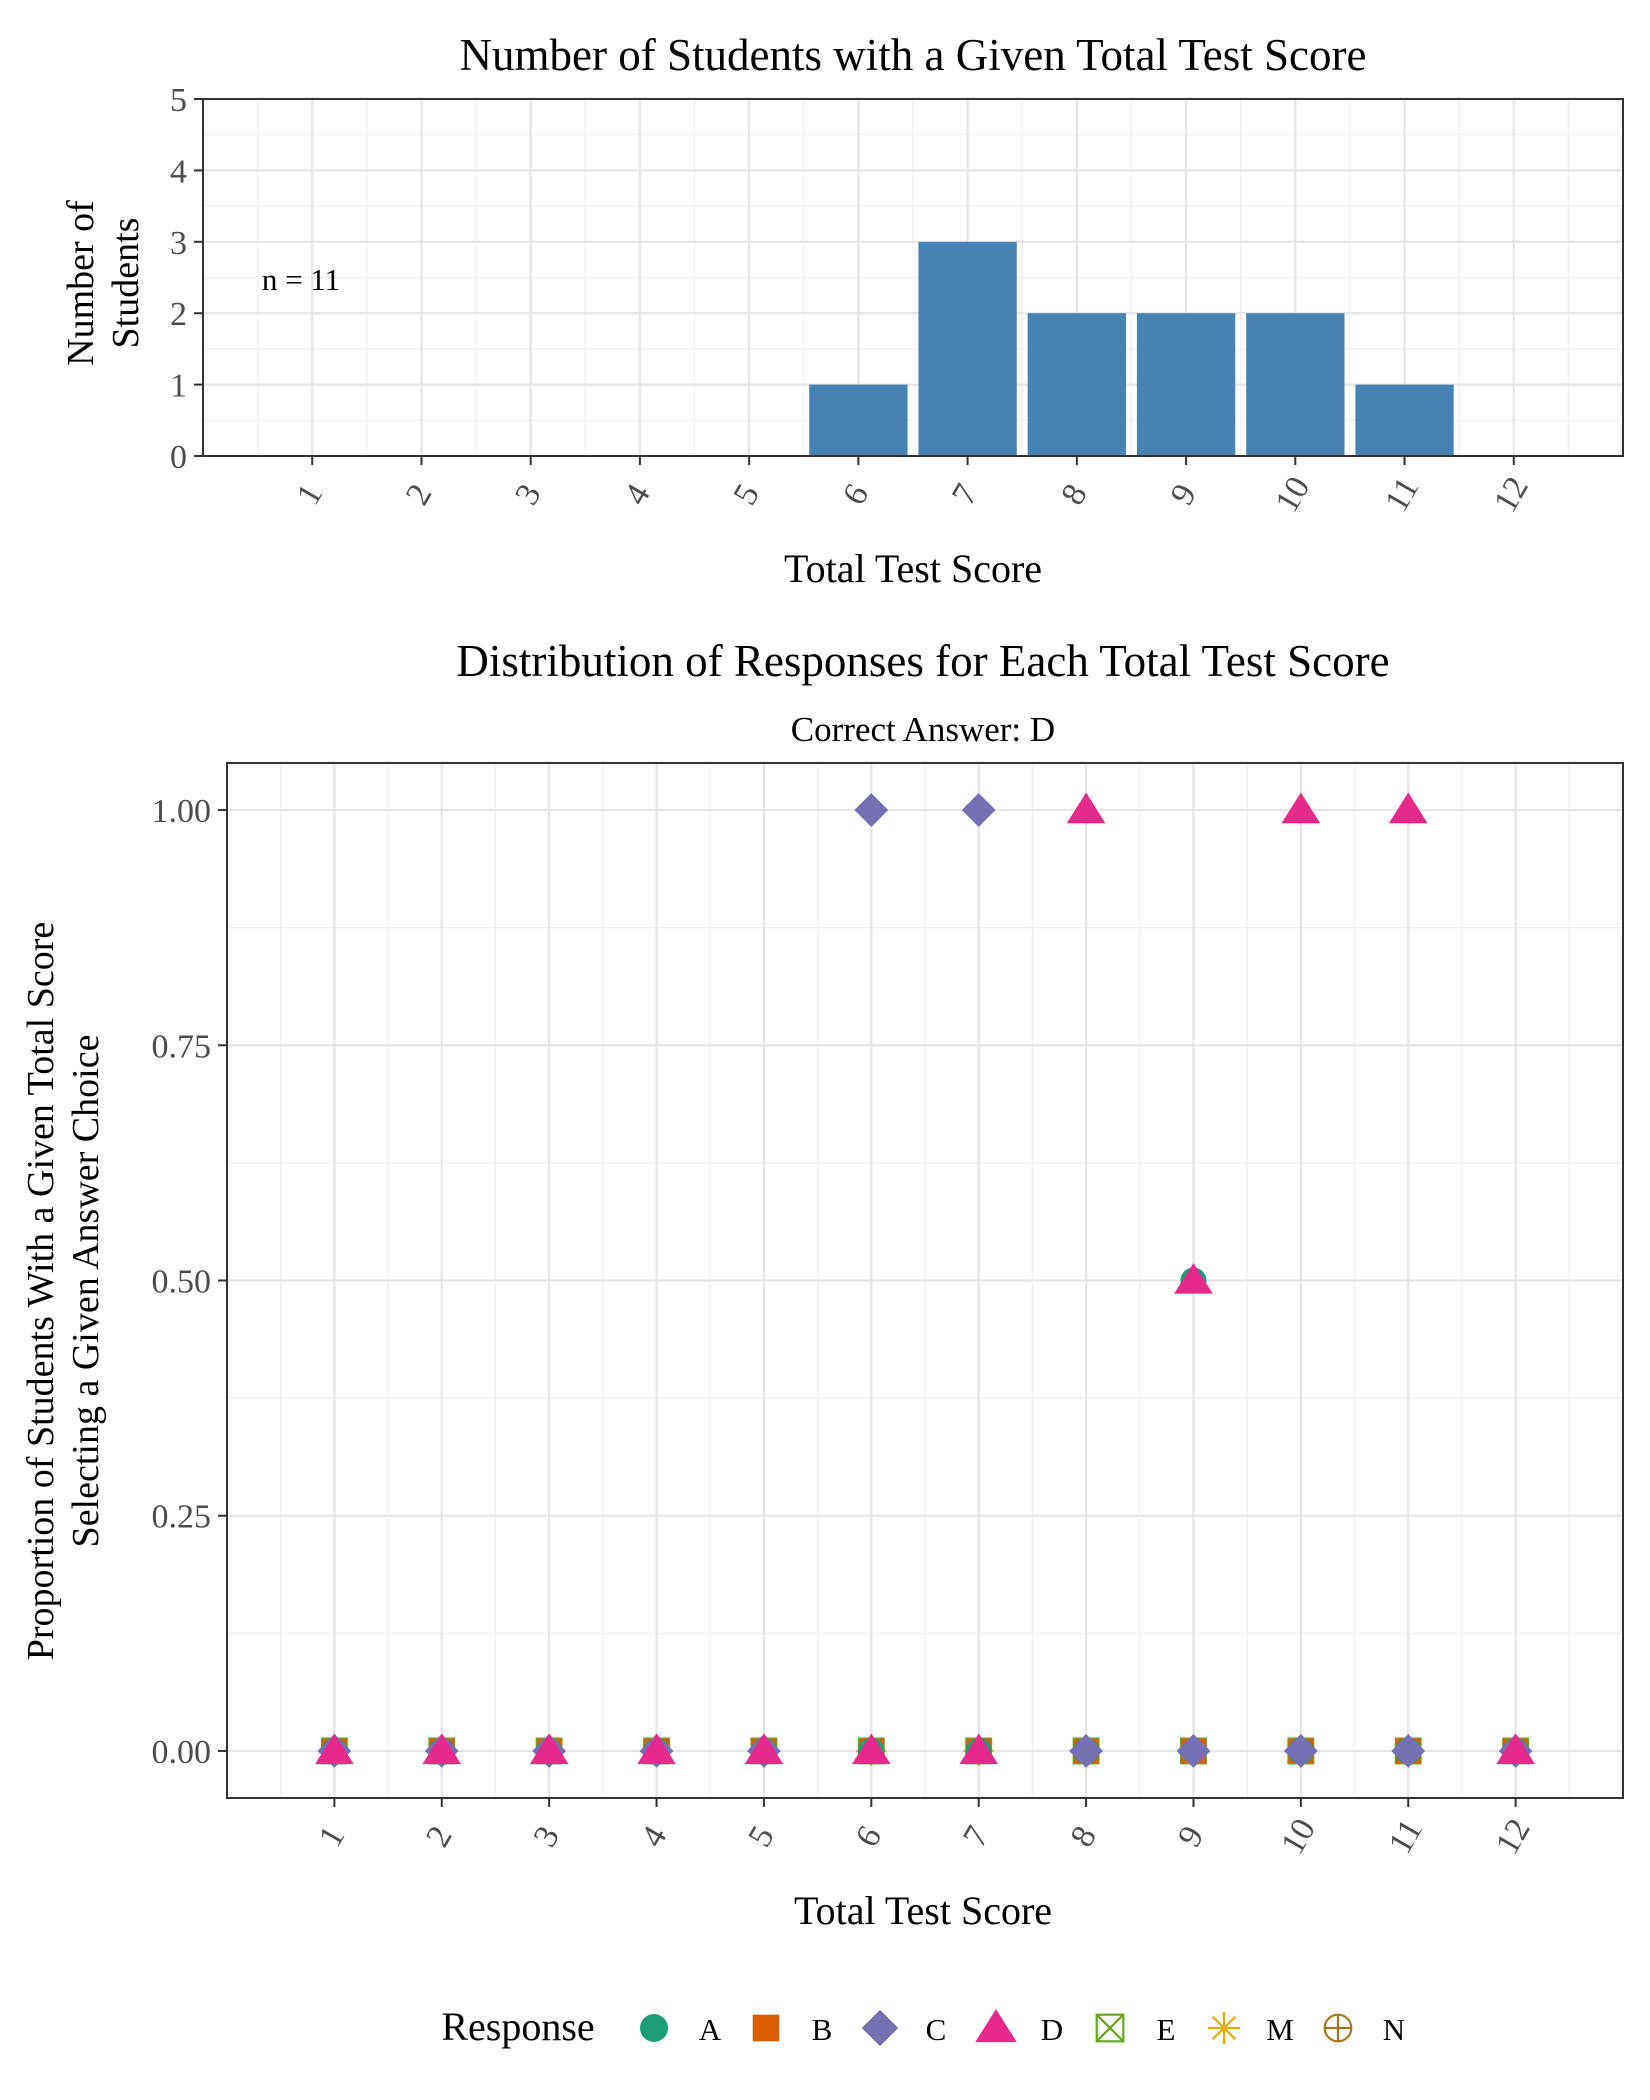  Describe the element at coordinates (869, 1836) in the screenshot. I see `bottom-x-tick-label: 6` at that location.